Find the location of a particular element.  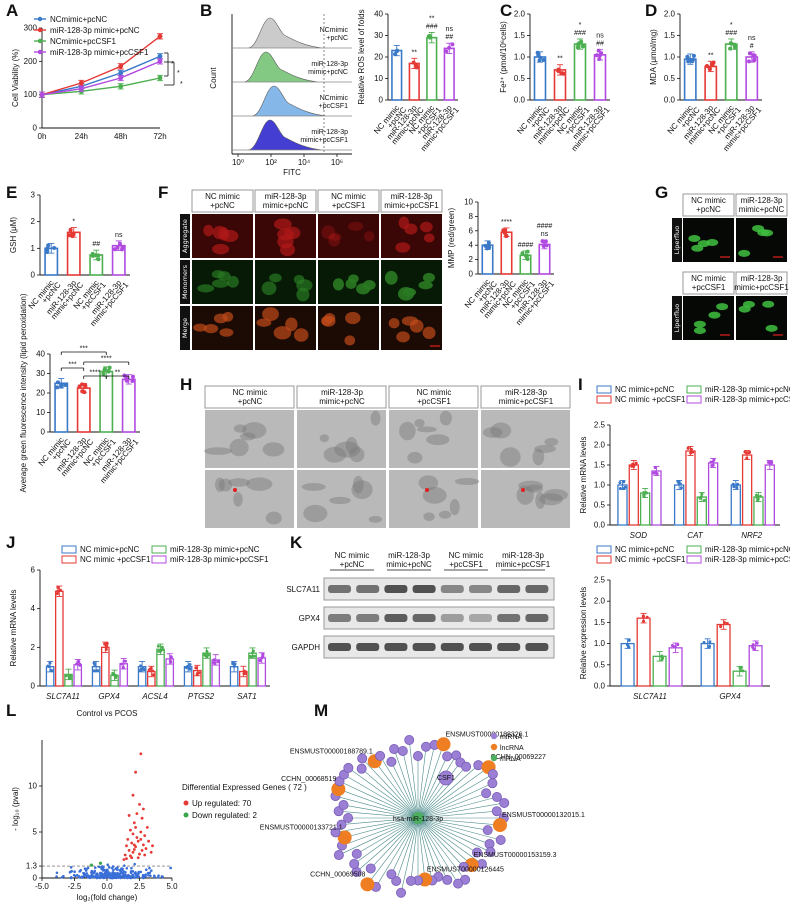

y-axis-title: MMP (red/green) is located at coordinates (451, 238).